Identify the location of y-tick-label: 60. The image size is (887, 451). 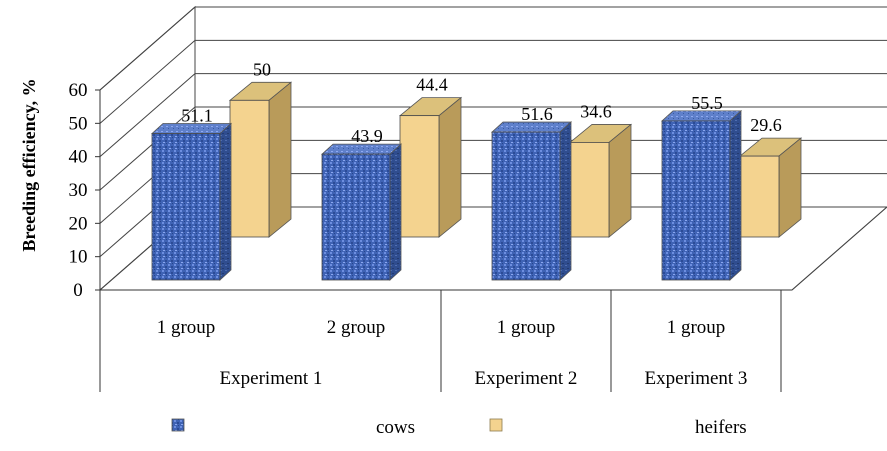
(78, 90).